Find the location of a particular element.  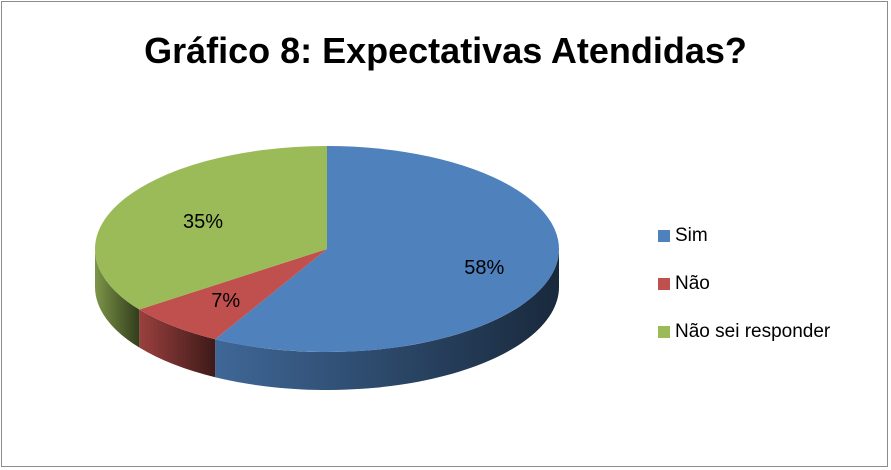

legend-item-não-sei-responder: Não sei responder is located at coordinates (744, 332).